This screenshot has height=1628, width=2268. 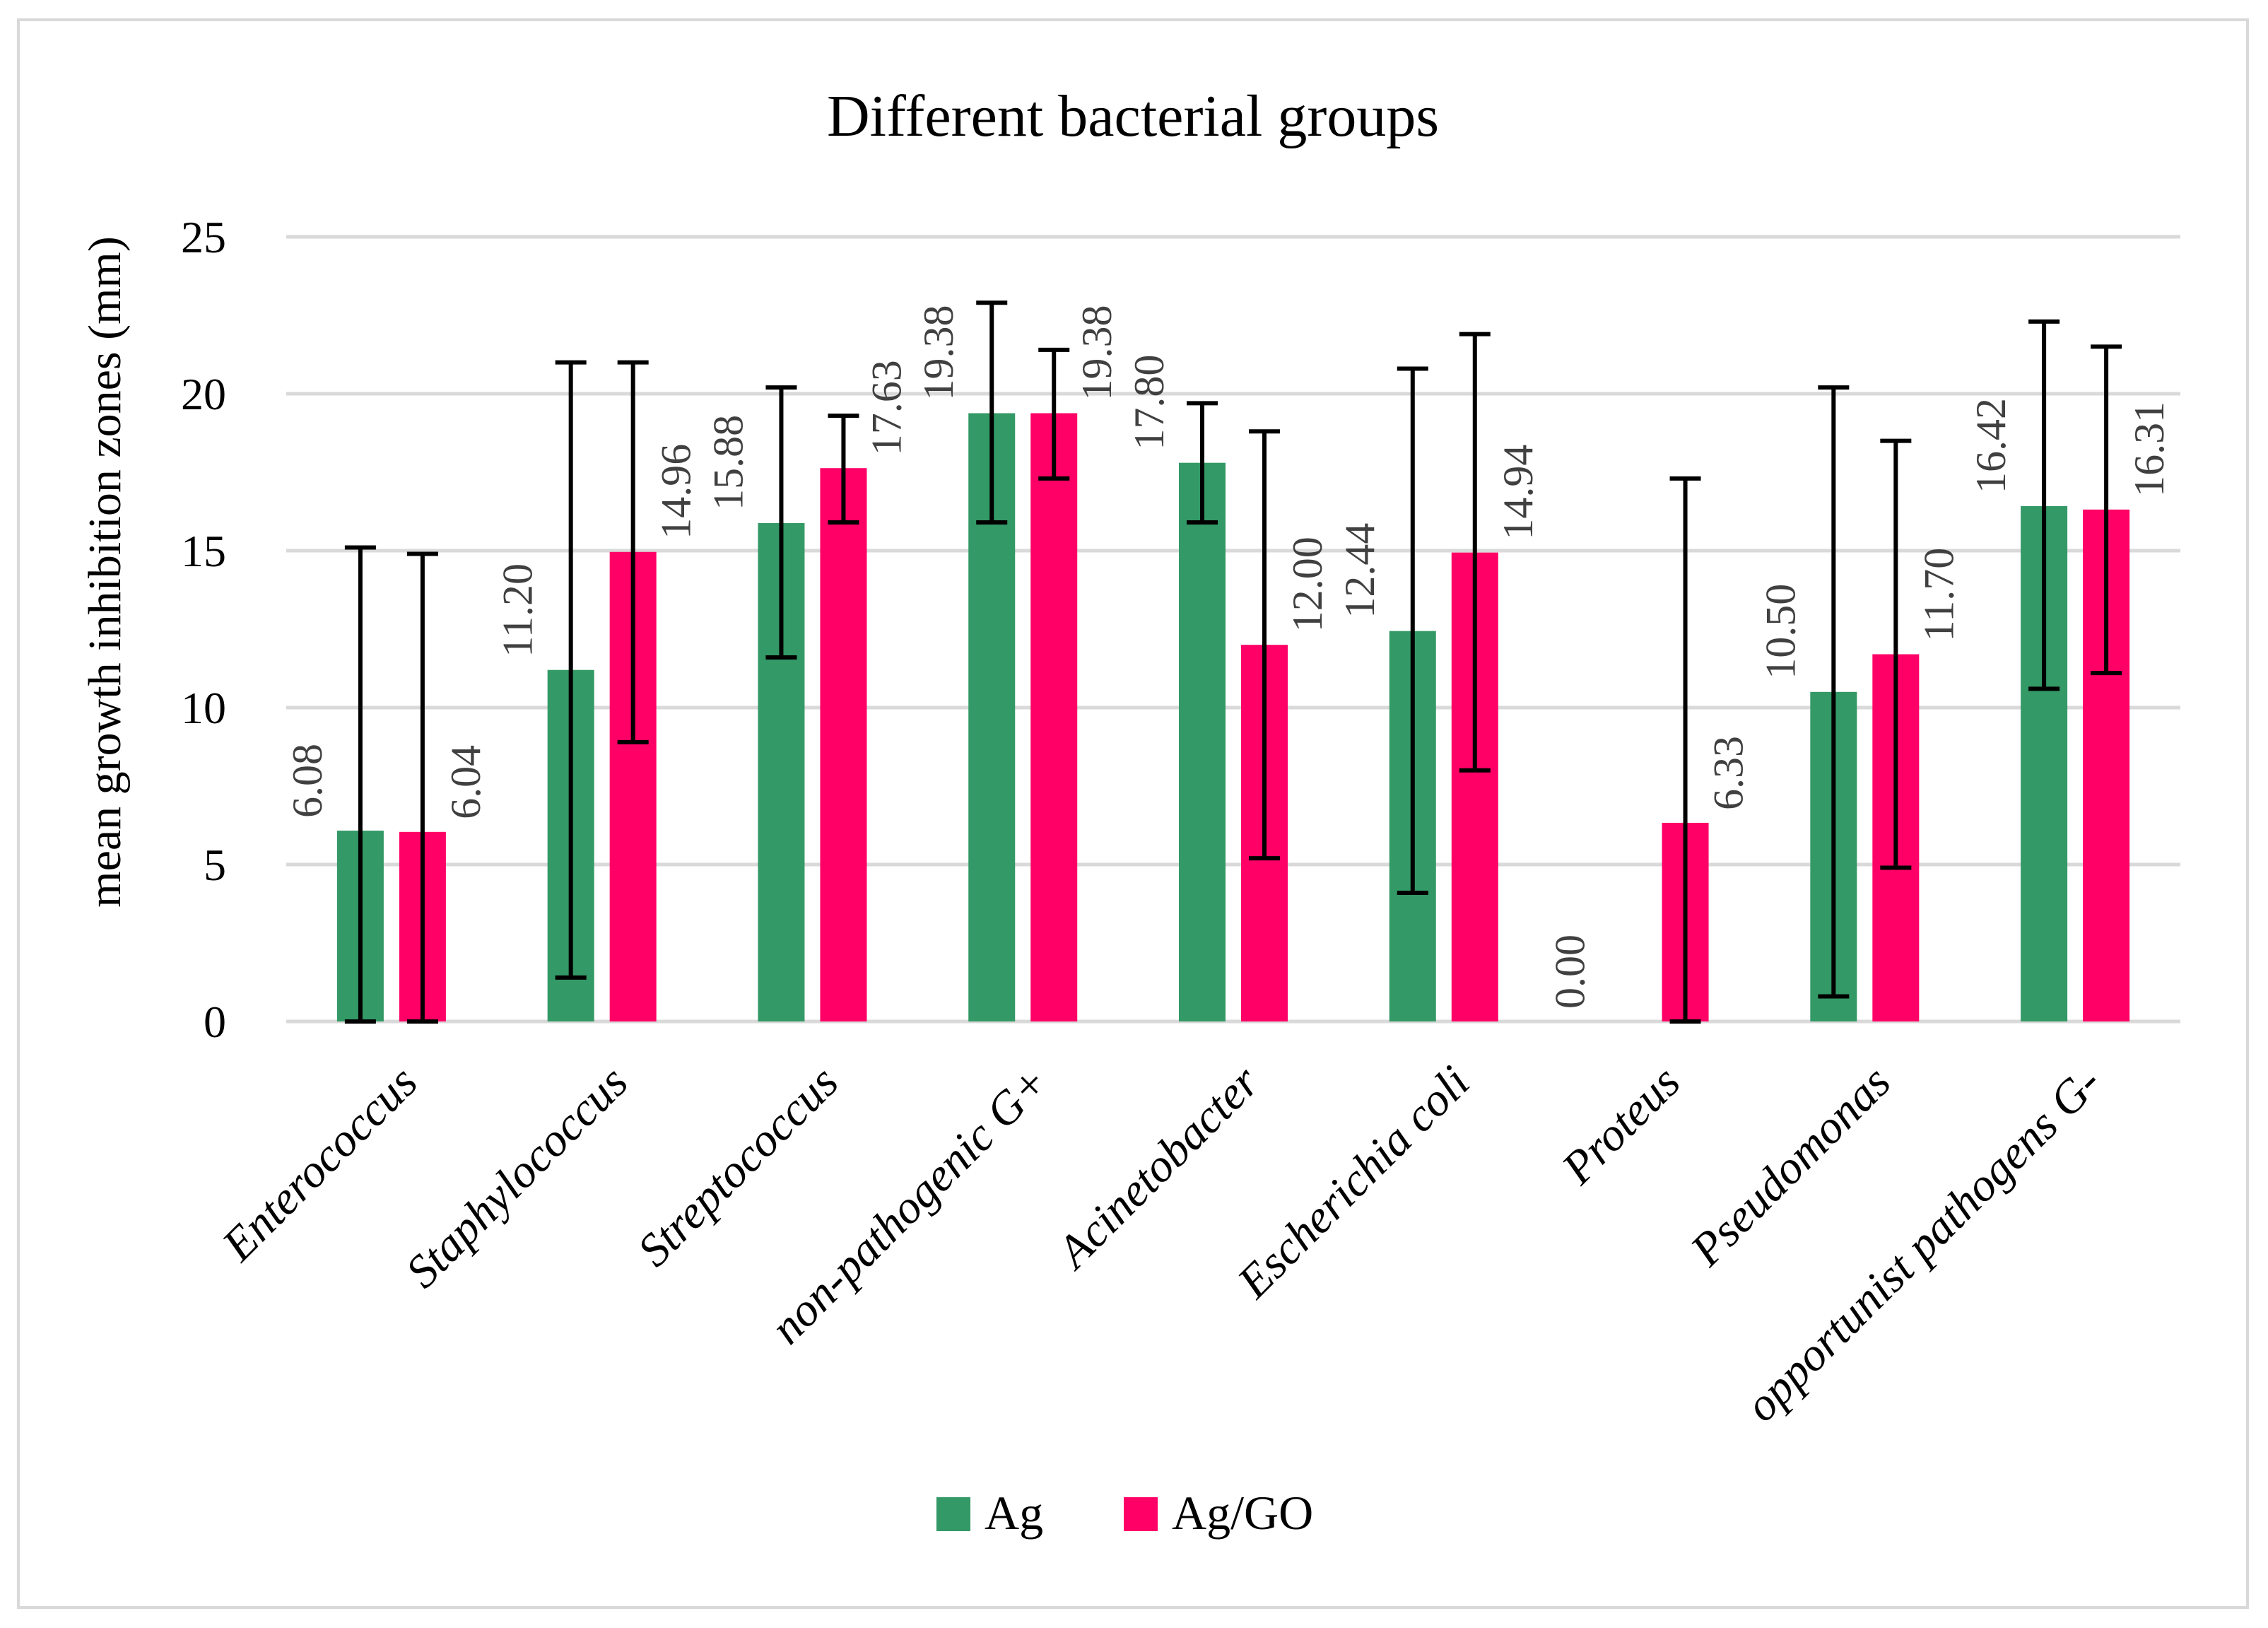 I want to click on x-tick-label: Staphylococcus, so click(x=516, y=1177).